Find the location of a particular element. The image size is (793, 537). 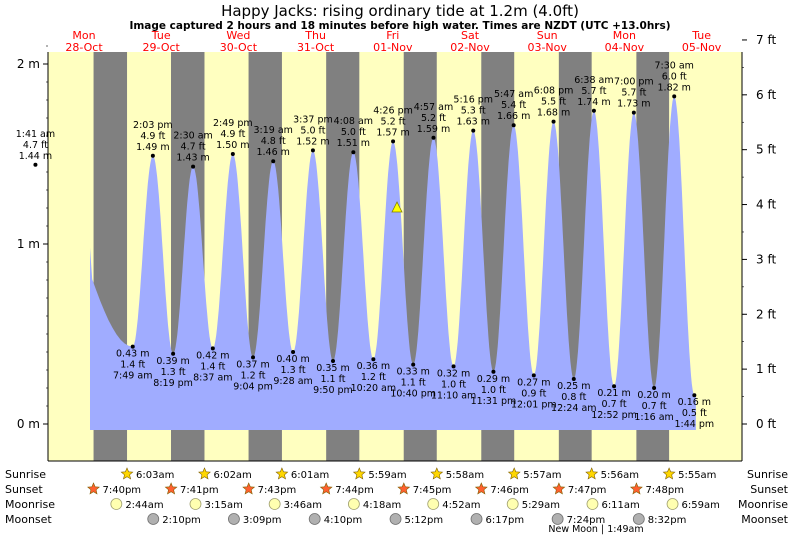

low-tide-m: 0.27 m is located at coordinates (533, 382).